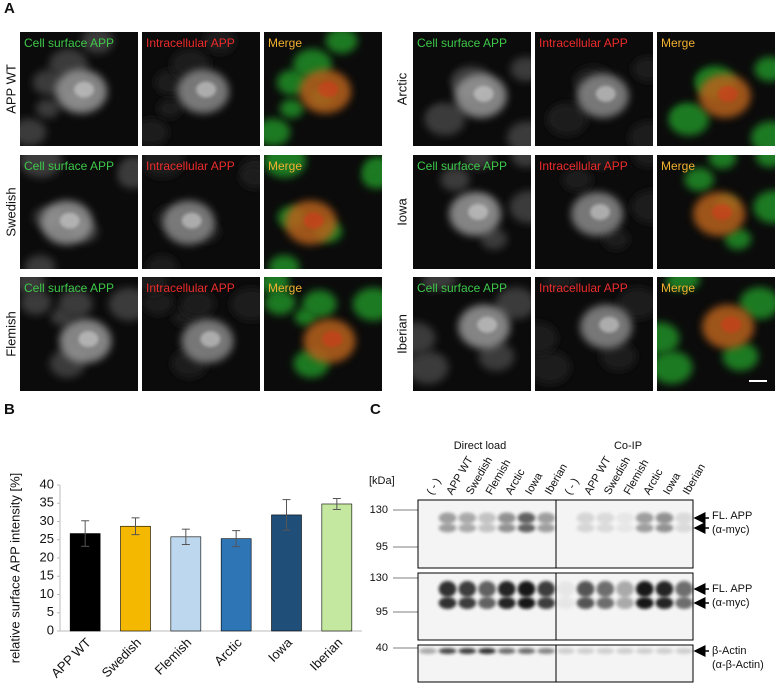  I want to click on x-tick-label: Iowa, so click(280, 649).